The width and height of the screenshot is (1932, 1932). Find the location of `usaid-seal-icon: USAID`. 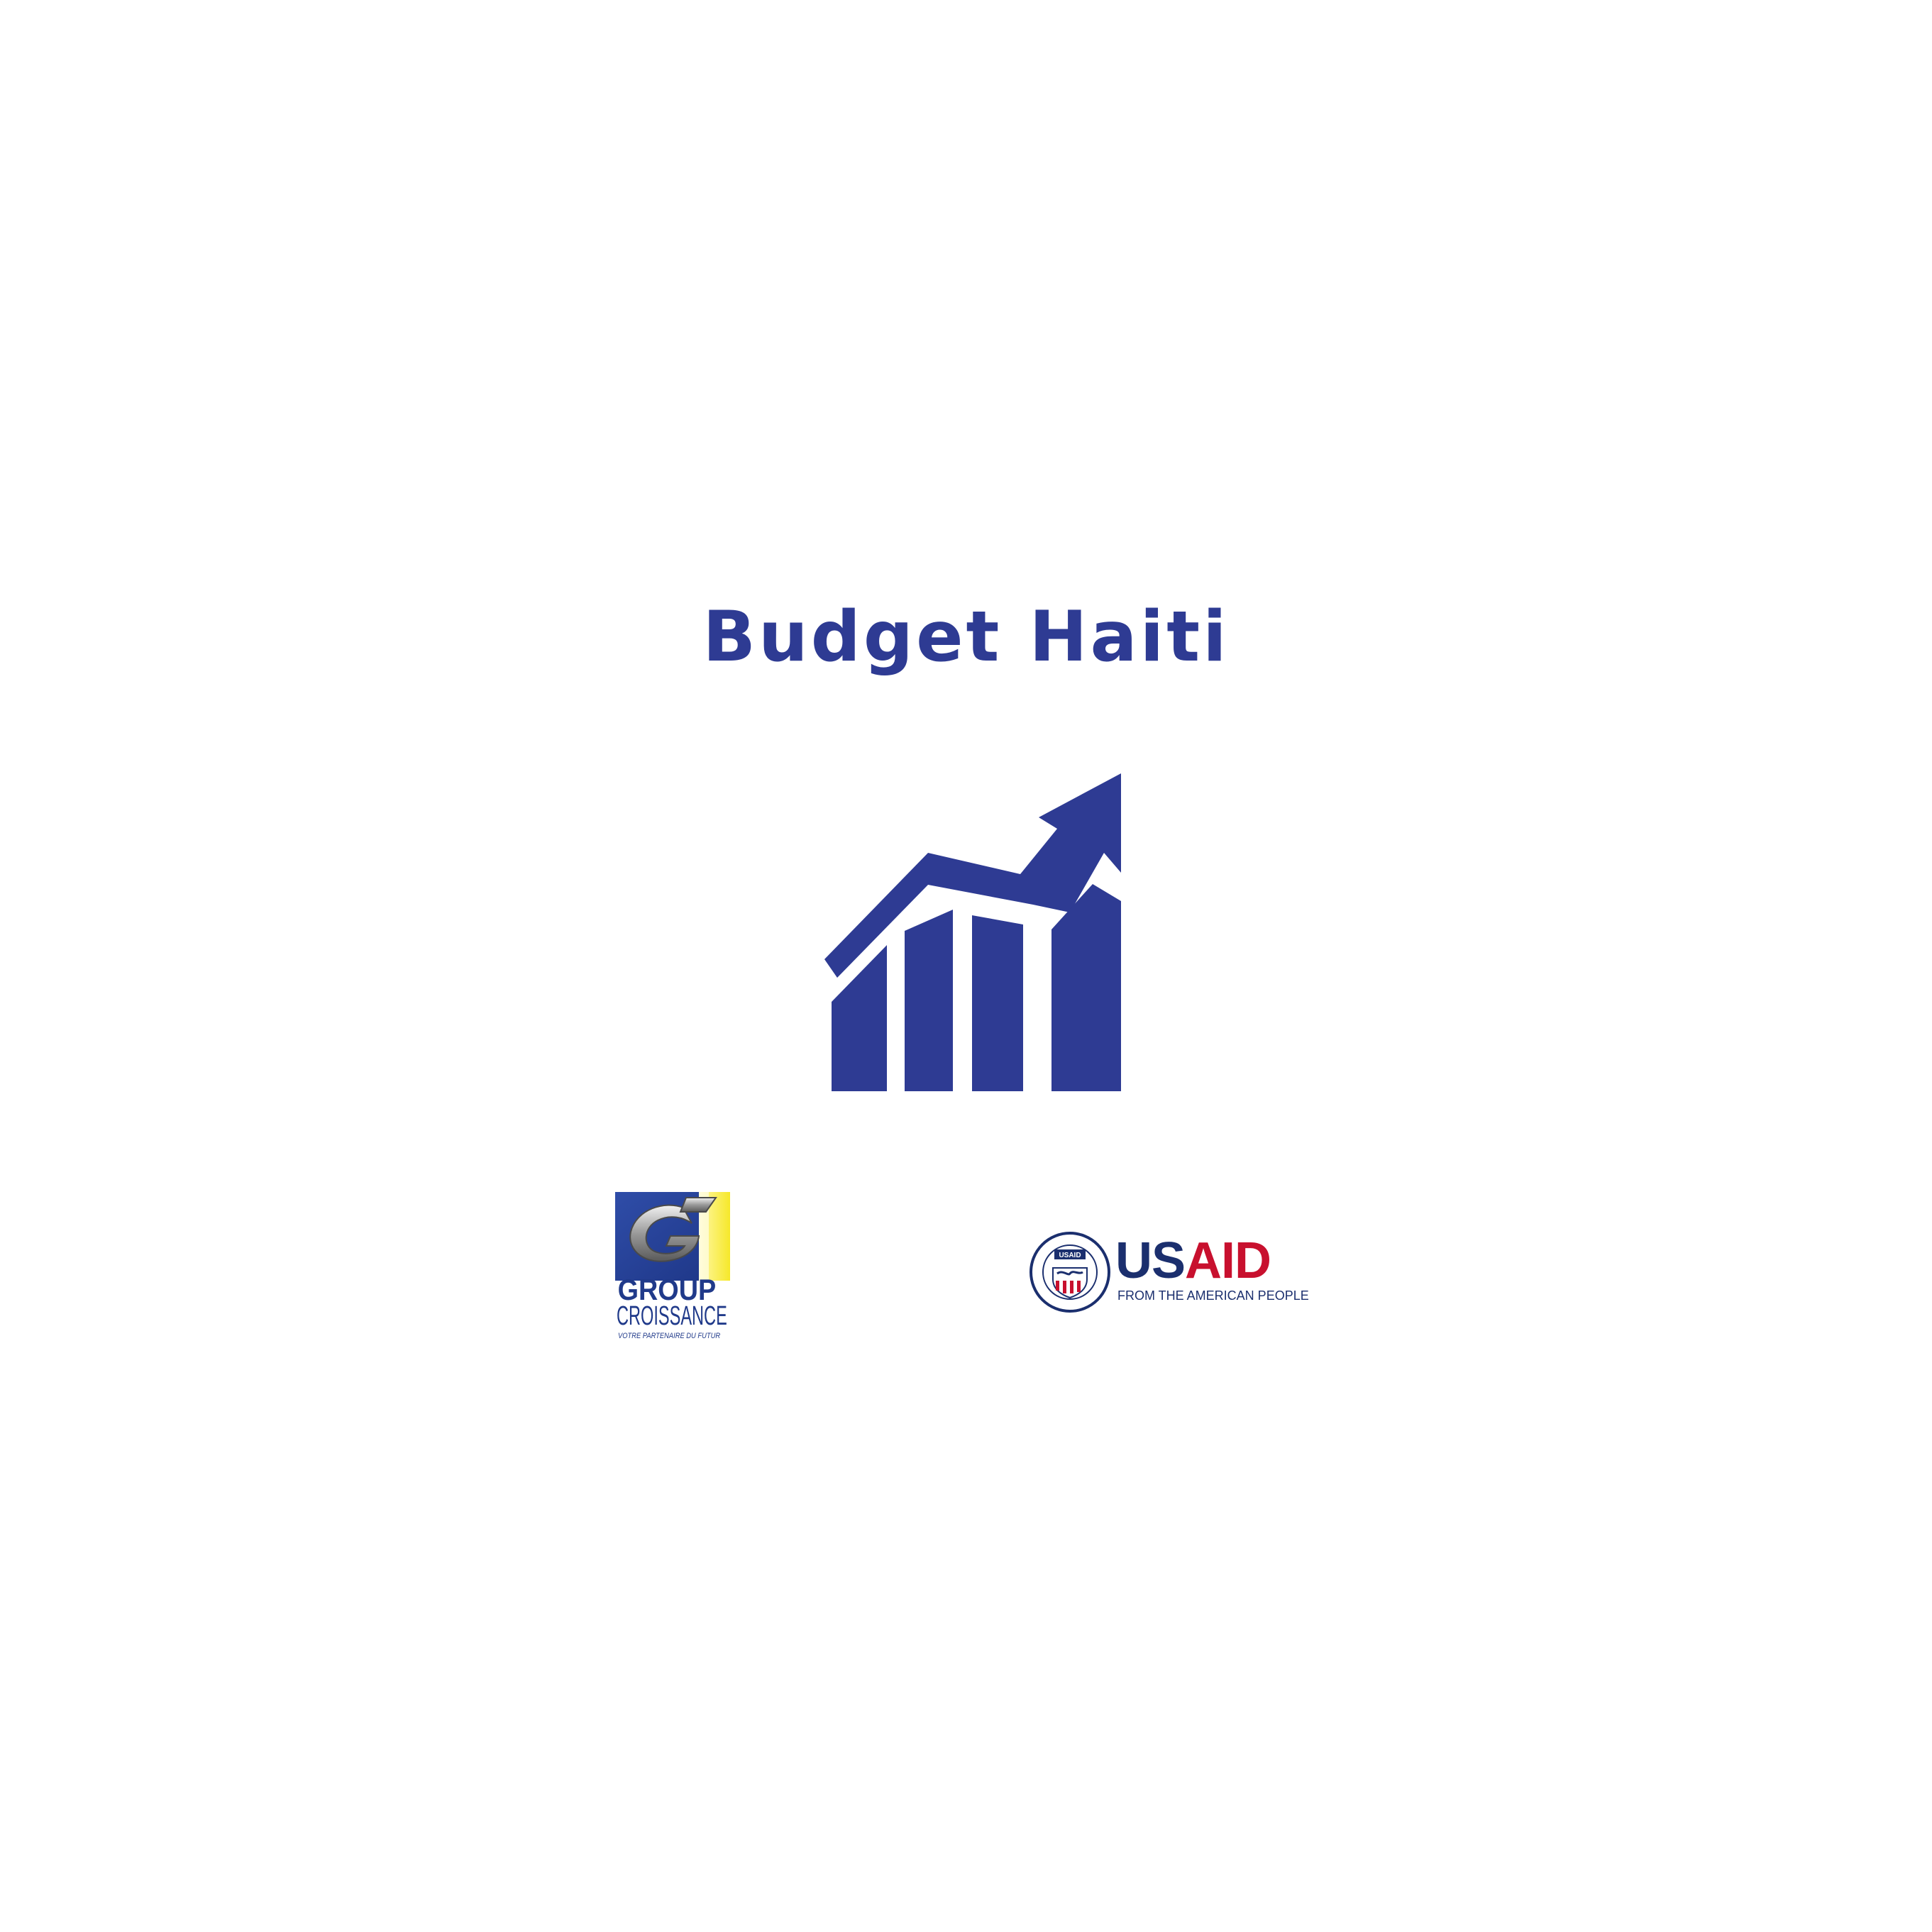

usaid-seal-icon: USAID is located at coordinates (1070, 1272).